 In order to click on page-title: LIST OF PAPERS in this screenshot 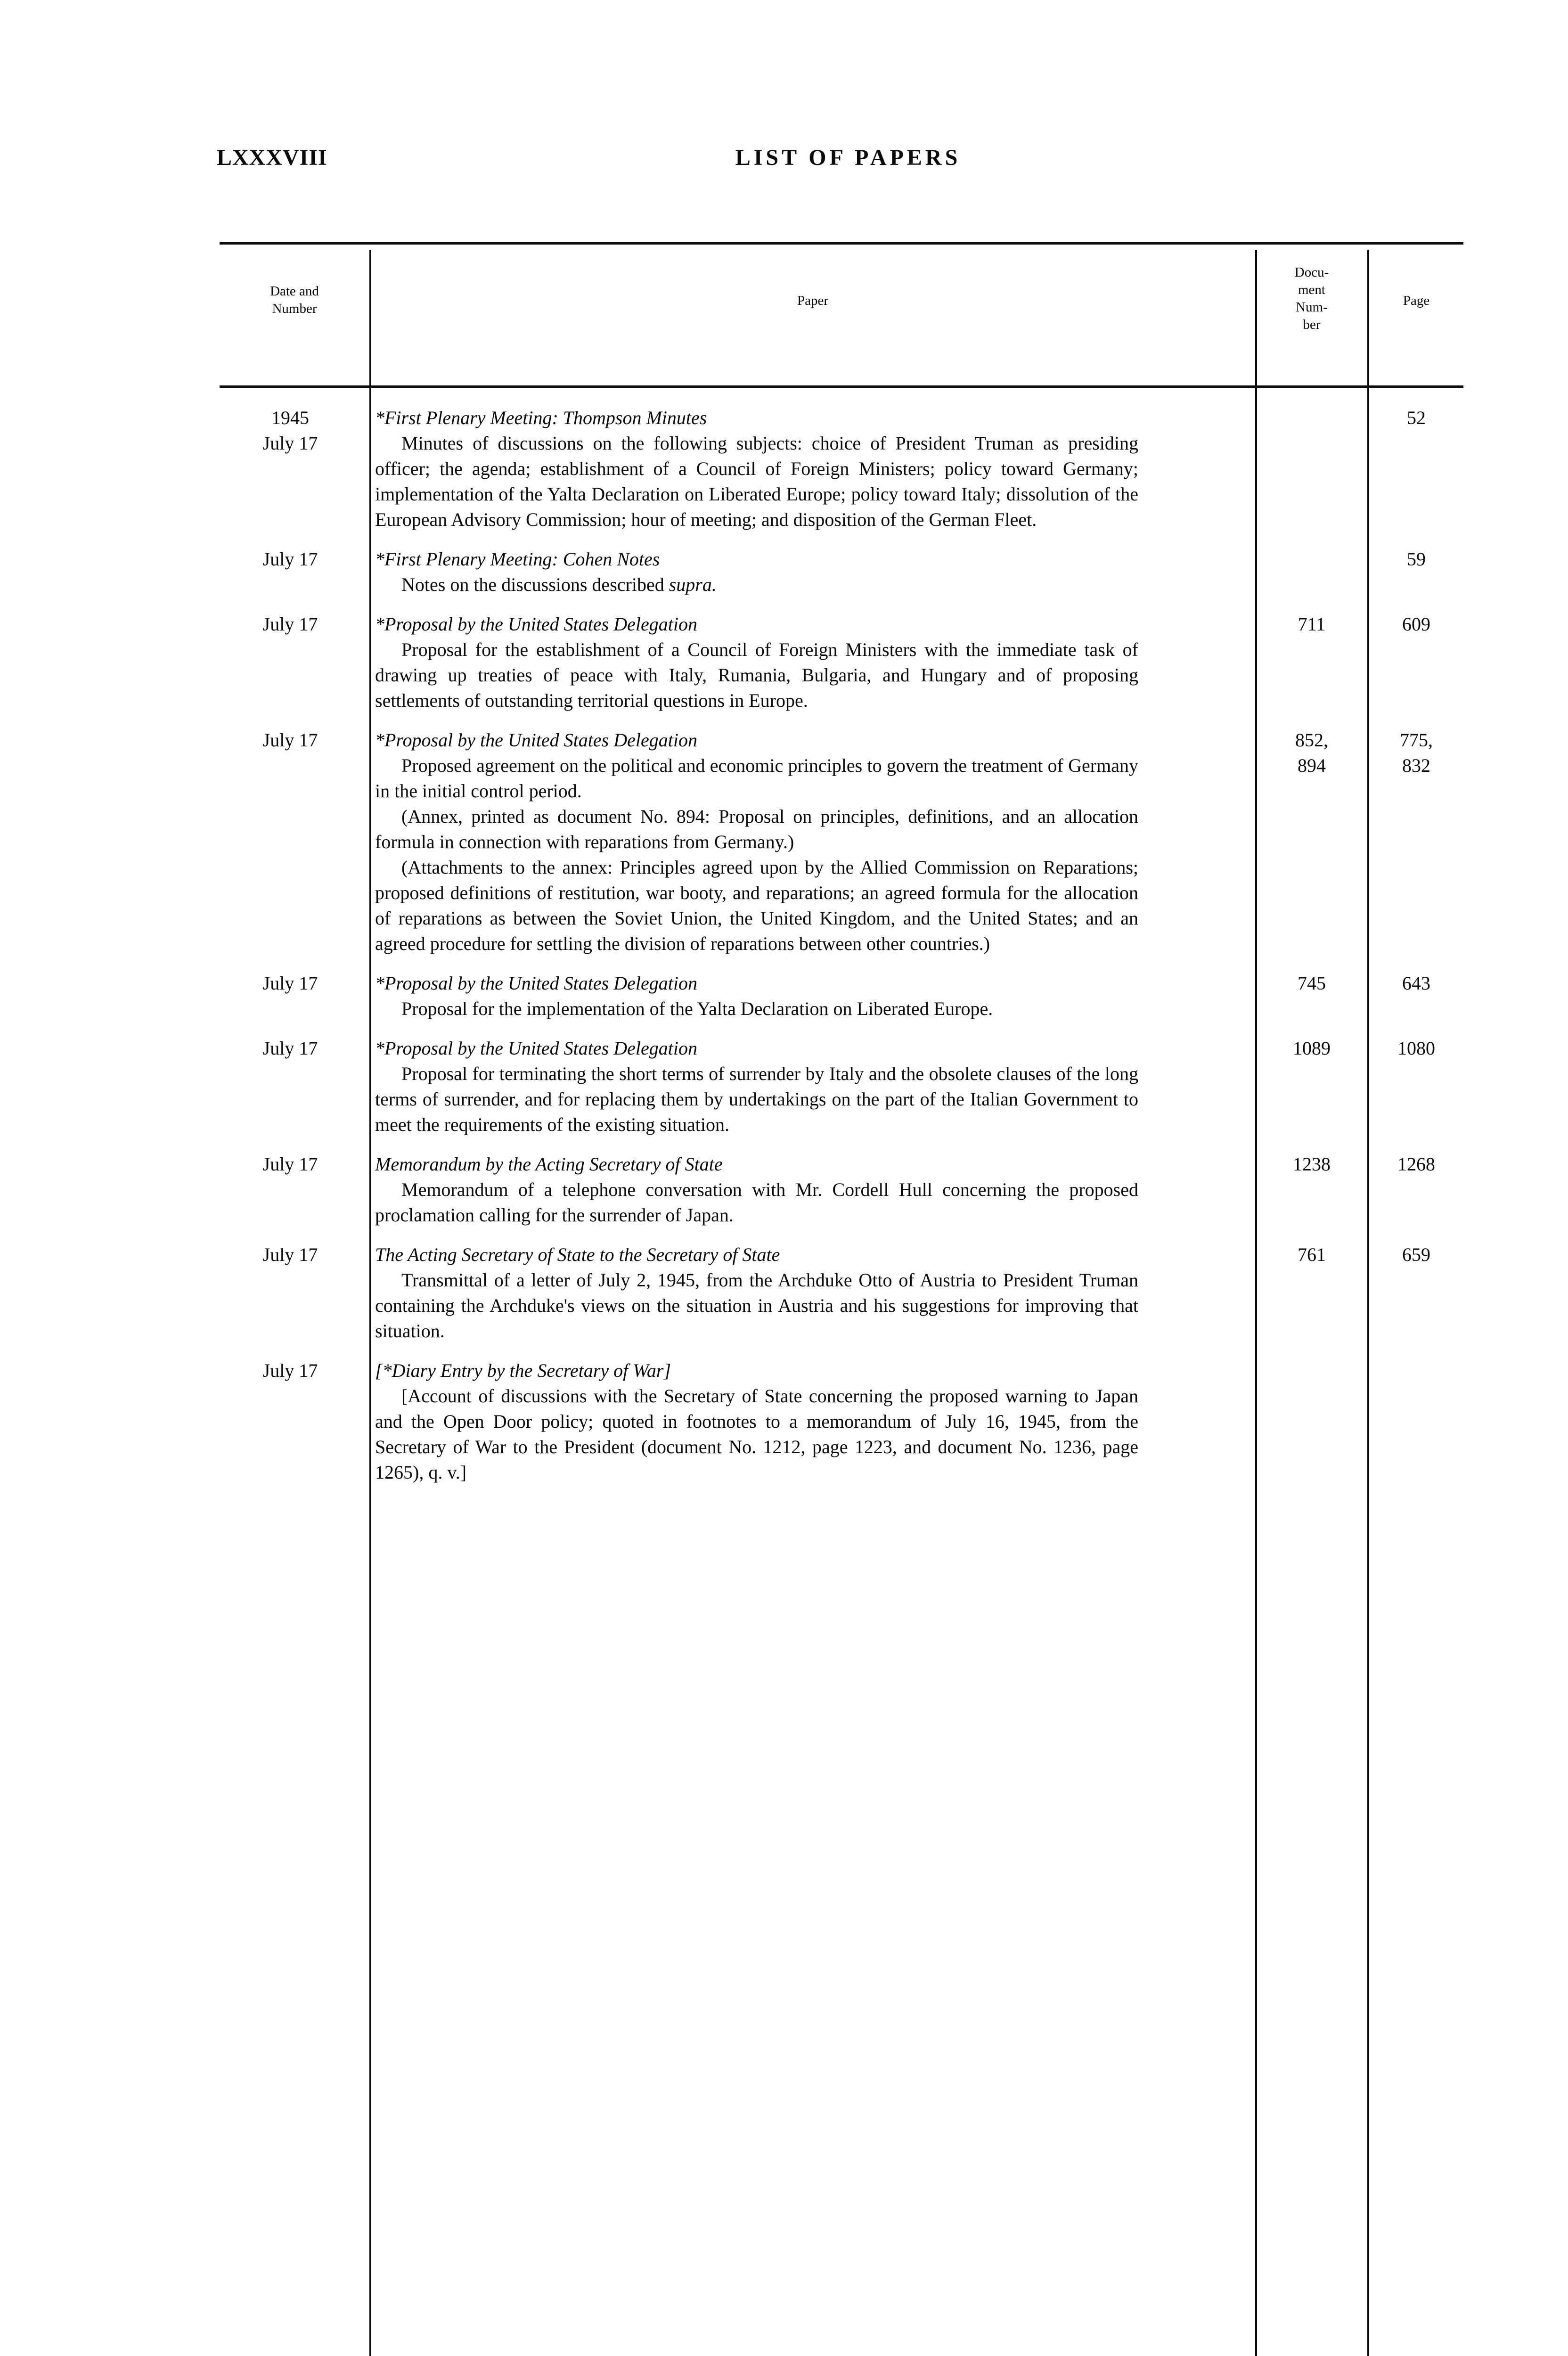, I will do `click(848, 157)`.